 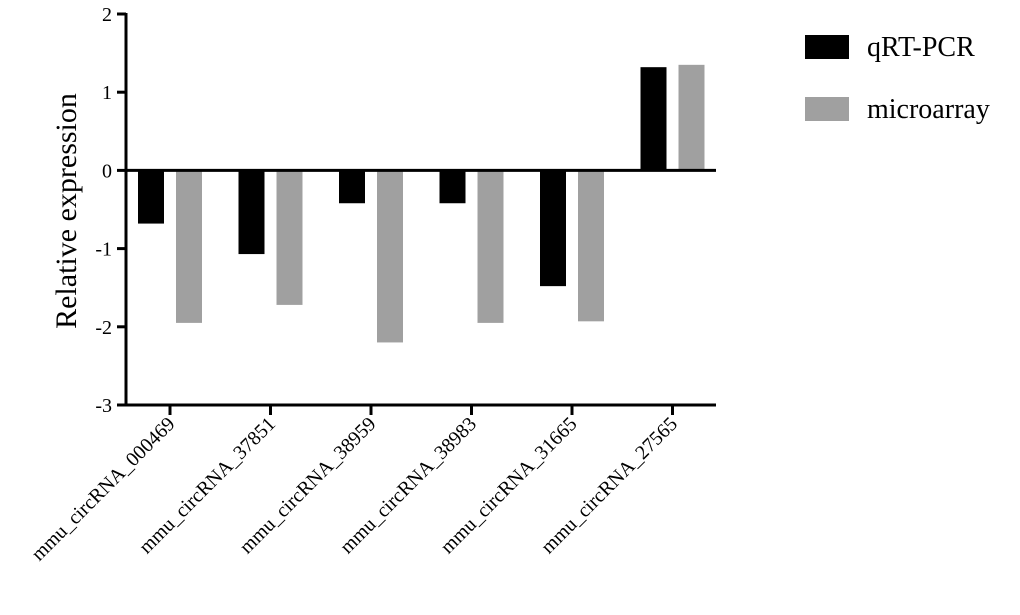 What do you see at coordinates (103, 250) in the screenshot?
I see `y-tick-label: -1` at bounding box center [103, 250].